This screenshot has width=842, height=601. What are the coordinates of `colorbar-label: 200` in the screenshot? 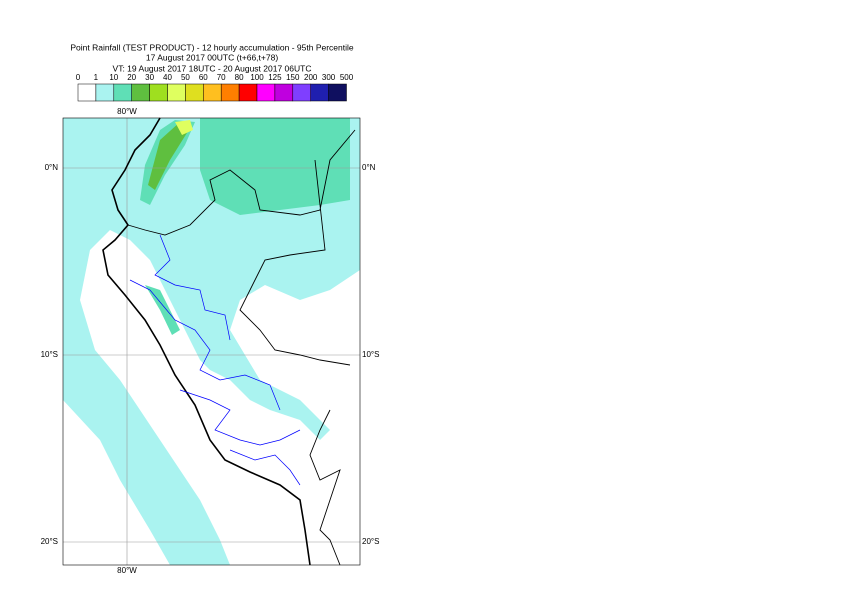 It's located at (311, 77).